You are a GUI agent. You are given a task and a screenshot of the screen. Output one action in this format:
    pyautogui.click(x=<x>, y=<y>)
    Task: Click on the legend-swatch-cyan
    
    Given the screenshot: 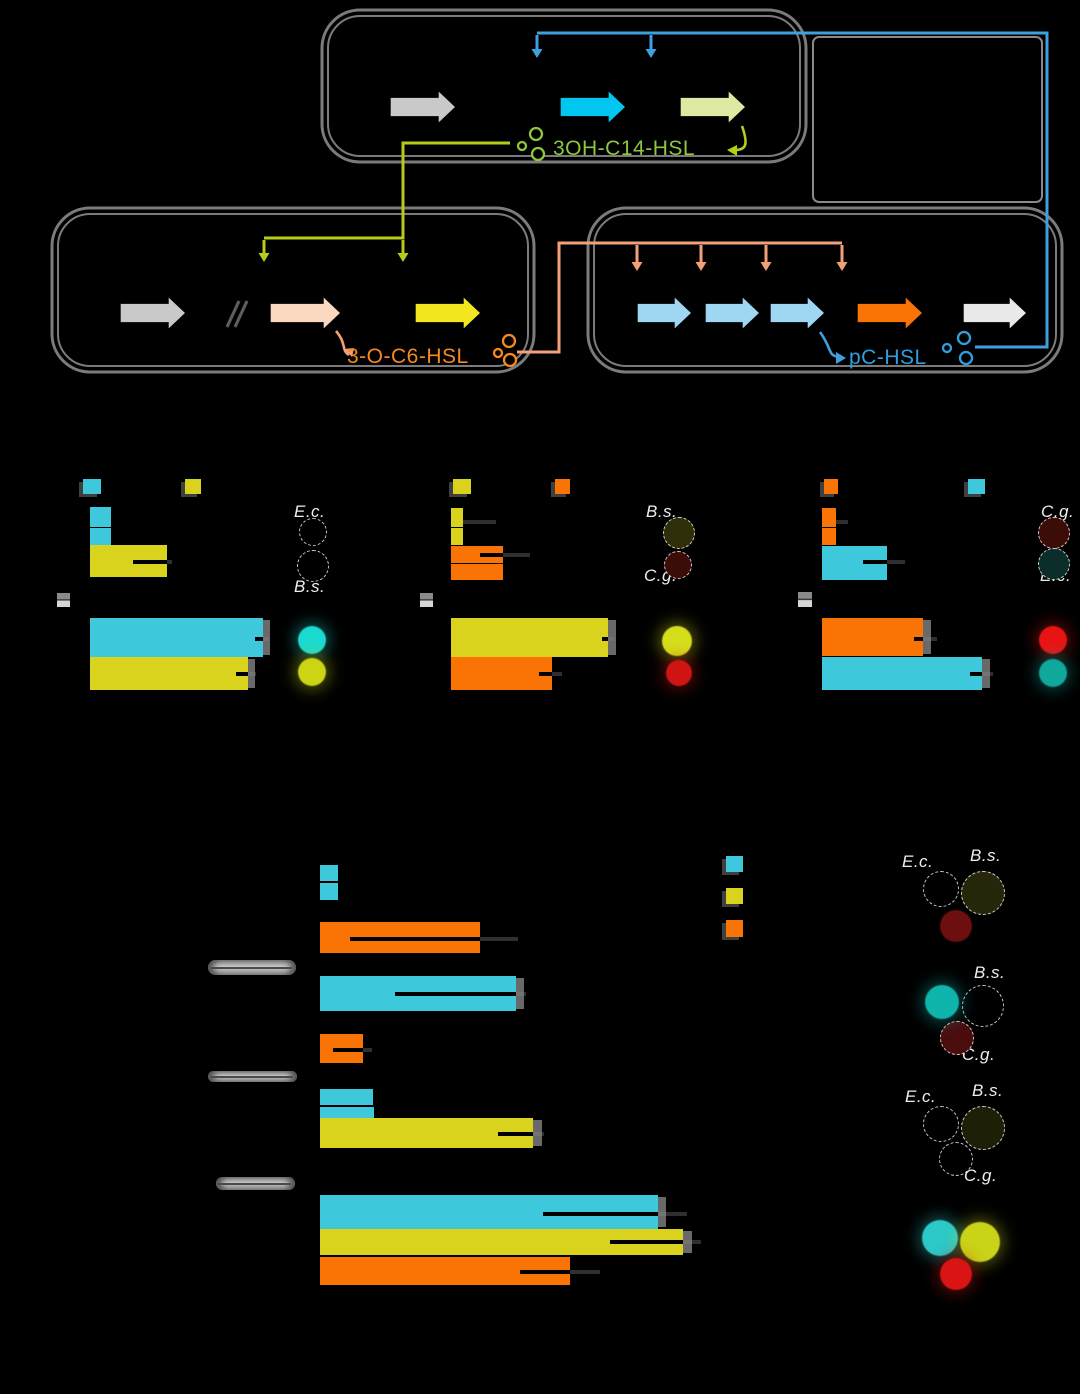 What is the action you would take?
    pyautogui.click(x=92, y=486)
    